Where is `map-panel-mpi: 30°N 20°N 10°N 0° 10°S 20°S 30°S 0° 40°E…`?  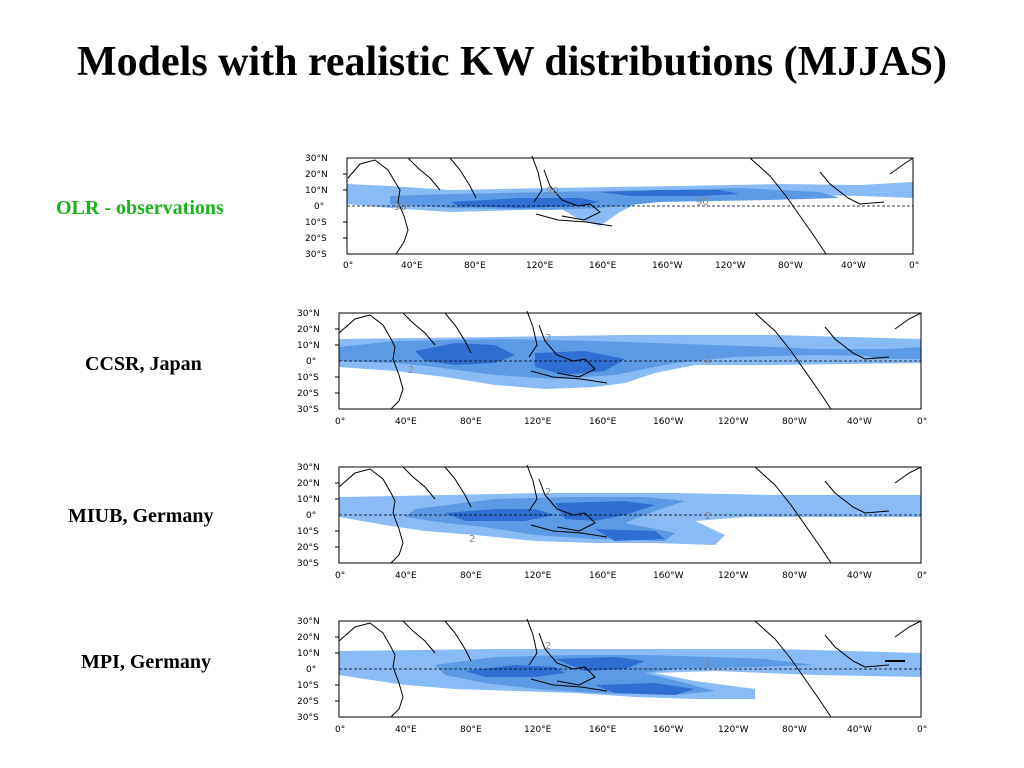
map-panel-mpi: 30°N 20°N 10°N 0° 10°S 20°S 30°S 0° 40°E… is located at coordinates (612, 676).